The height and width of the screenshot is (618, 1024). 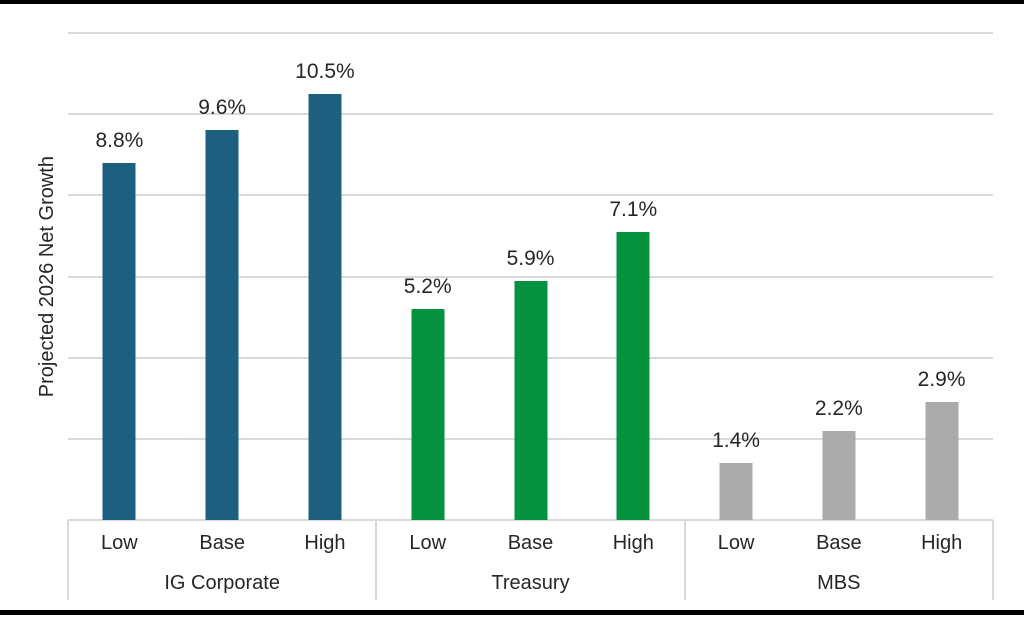 I want to click on bar-ig-corporate-low, so click(x=119, y=341).